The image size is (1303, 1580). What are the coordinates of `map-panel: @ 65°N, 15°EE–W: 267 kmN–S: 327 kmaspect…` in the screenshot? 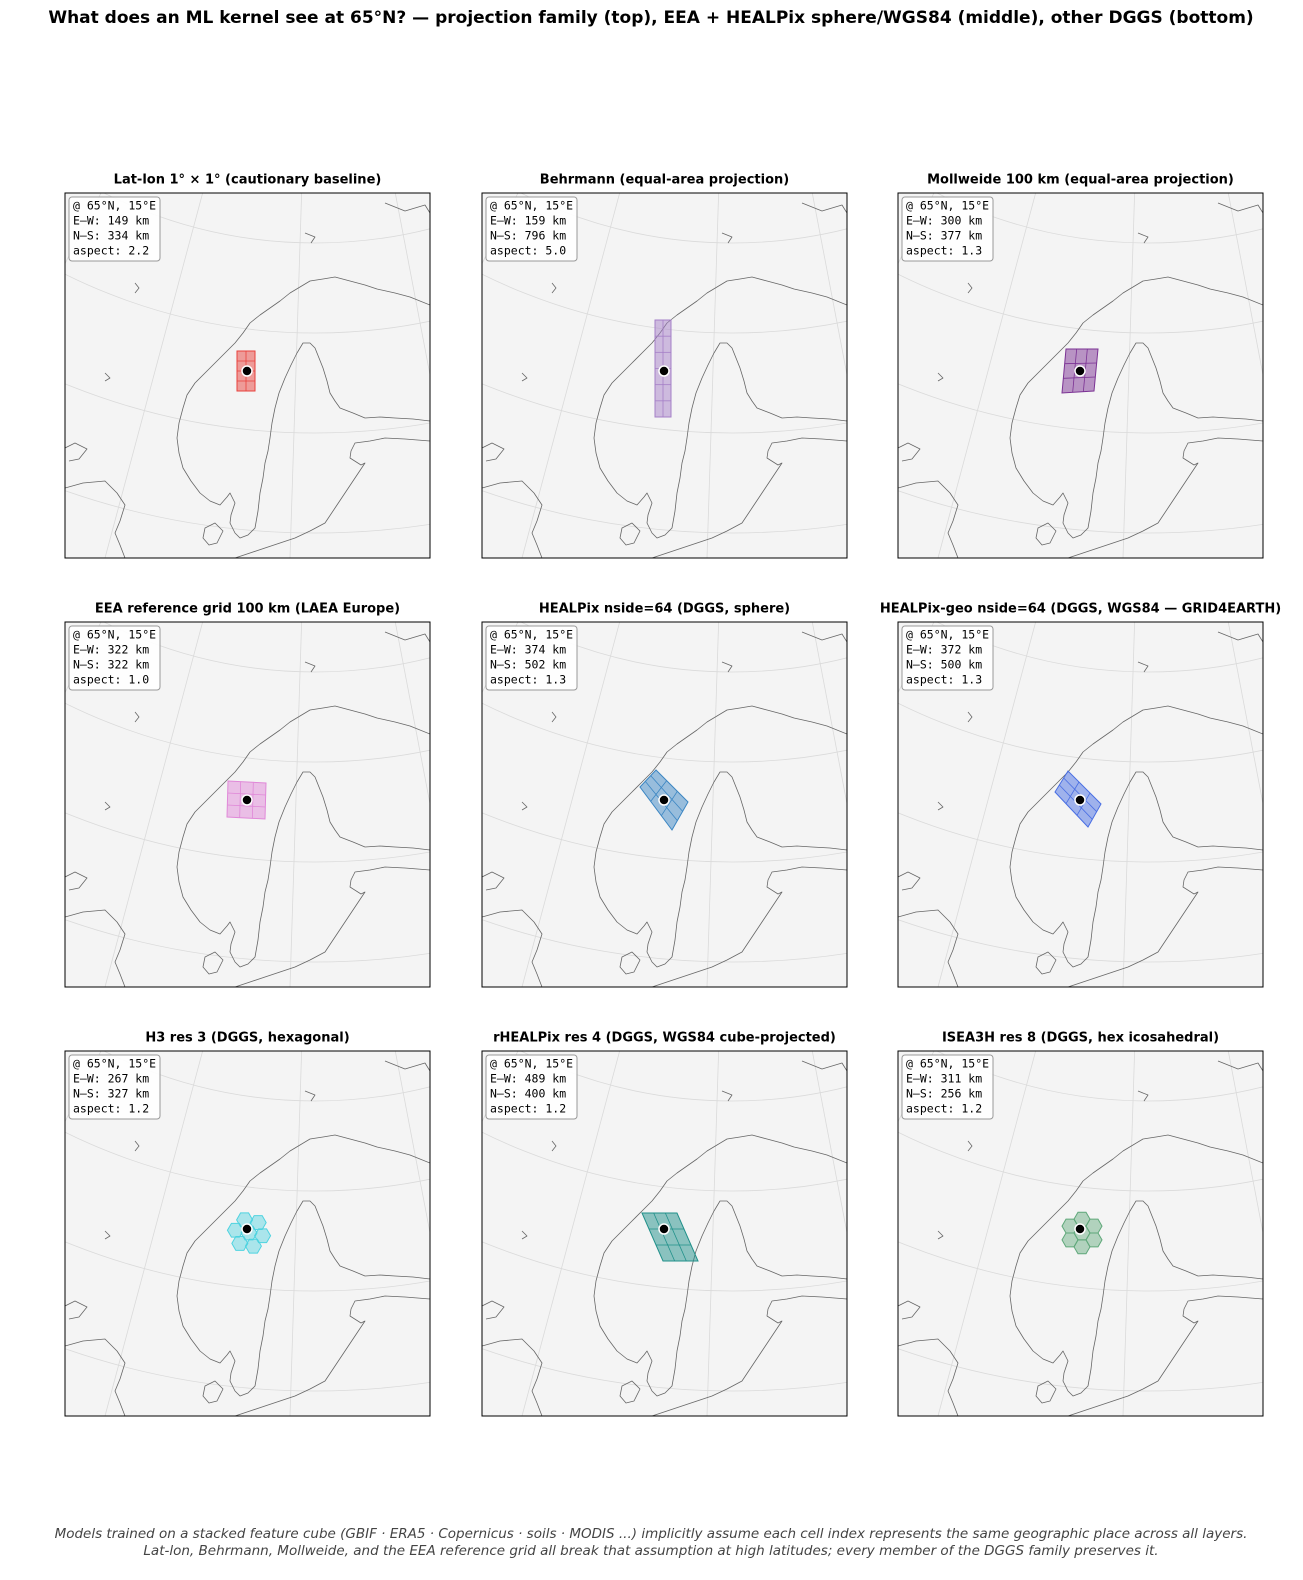 It's located at (247, 1233).